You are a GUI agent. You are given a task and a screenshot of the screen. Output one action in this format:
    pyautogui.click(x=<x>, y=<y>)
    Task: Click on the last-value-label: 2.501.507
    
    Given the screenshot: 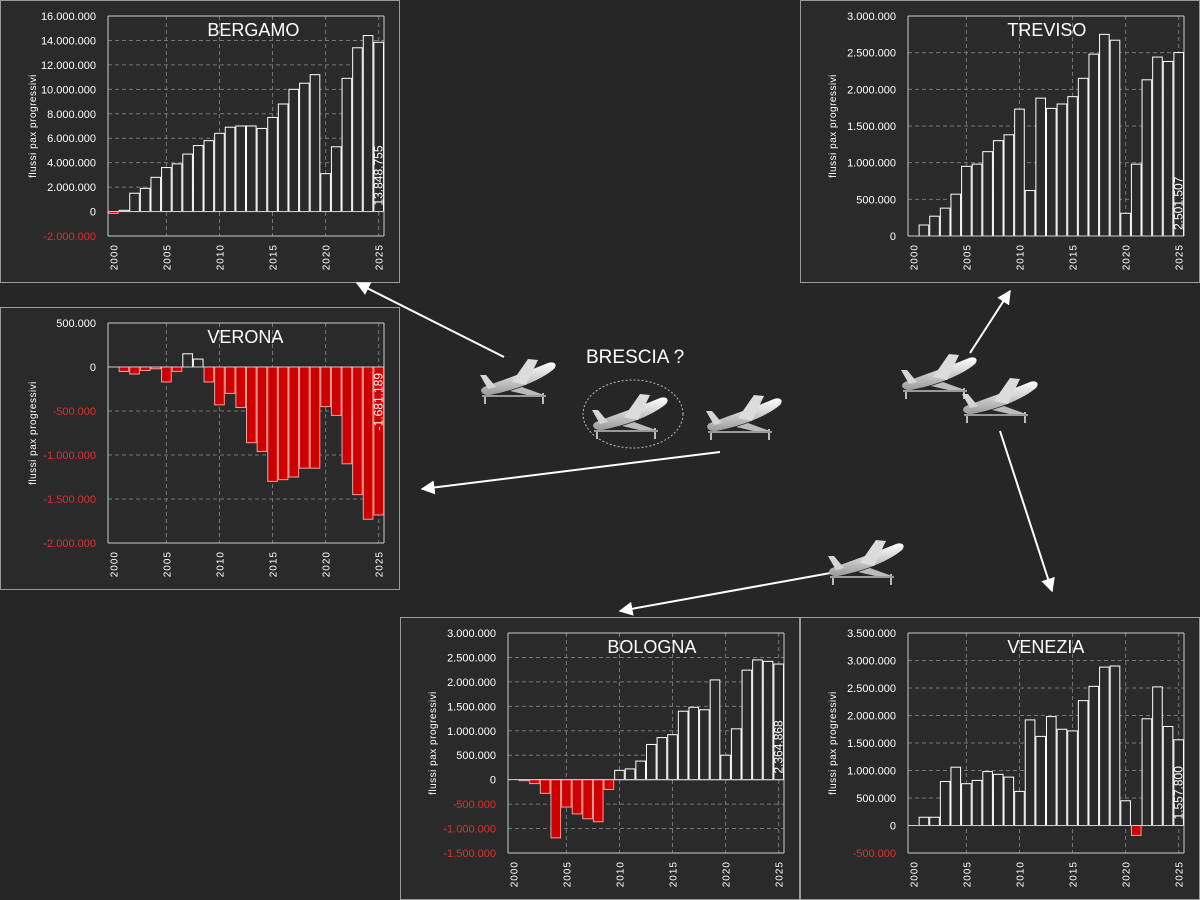 What is the action you would take?
    pyautogui.click(x=1179, y=203)
    